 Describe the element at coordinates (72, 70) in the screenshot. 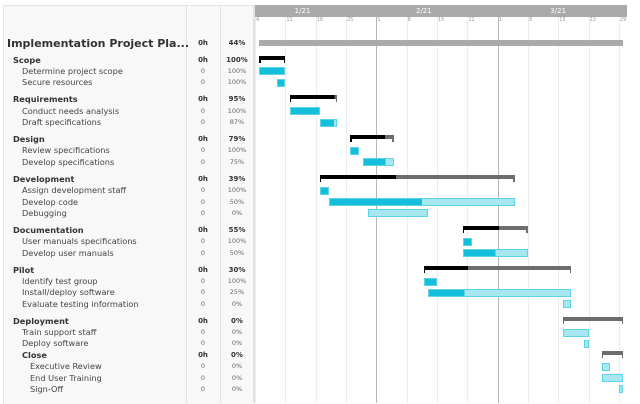

I see `task-name: Determine project scope` at that location.